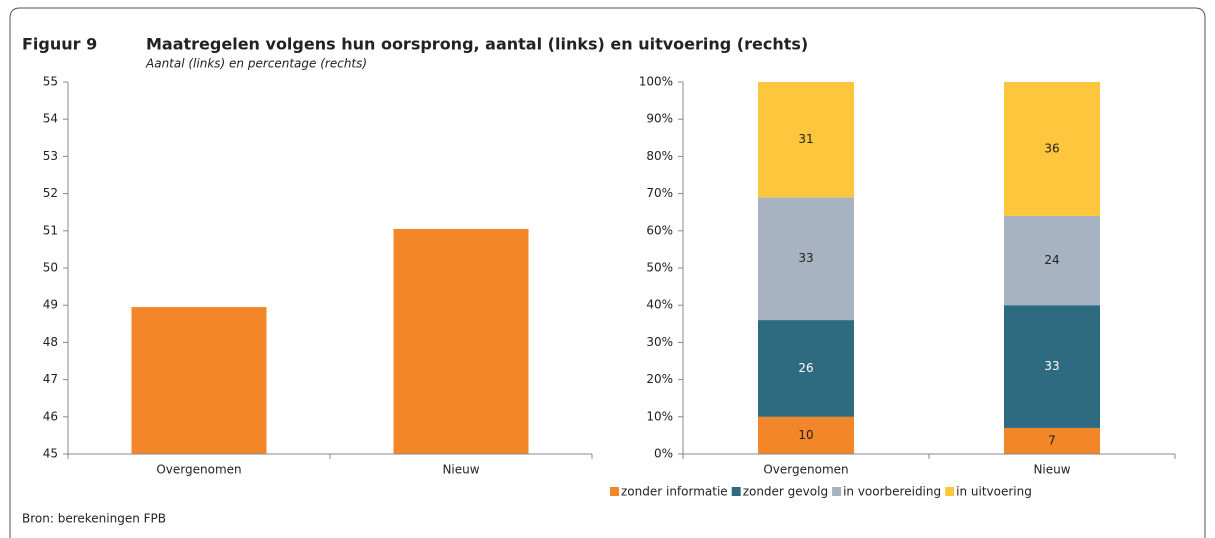  I want to click on data-label: 36, so click(1051, 148).